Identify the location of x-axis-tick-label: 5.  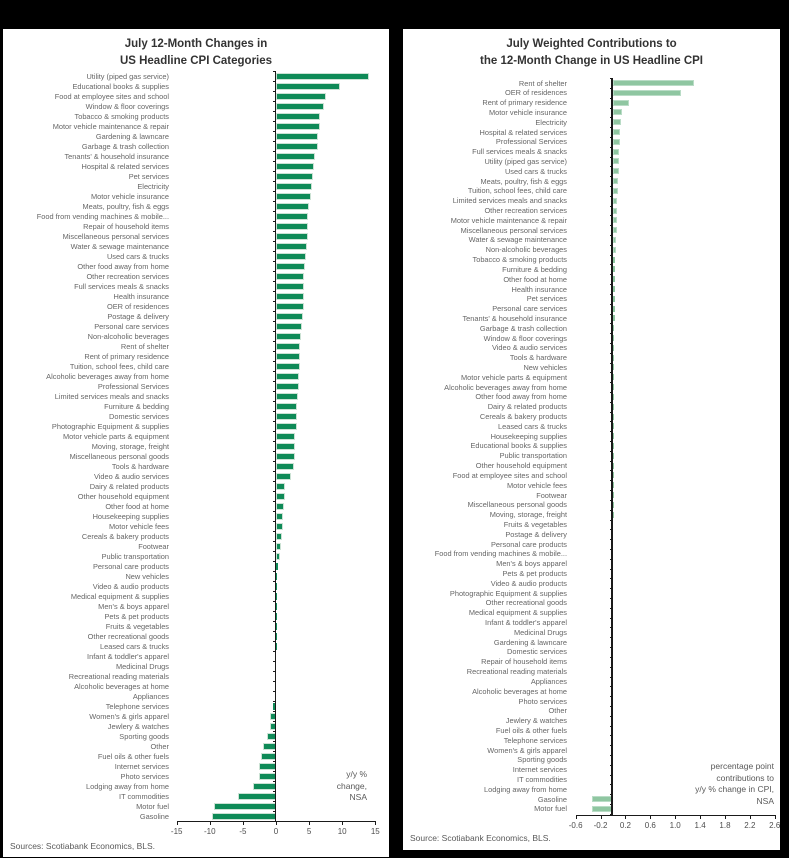
(309, 831).